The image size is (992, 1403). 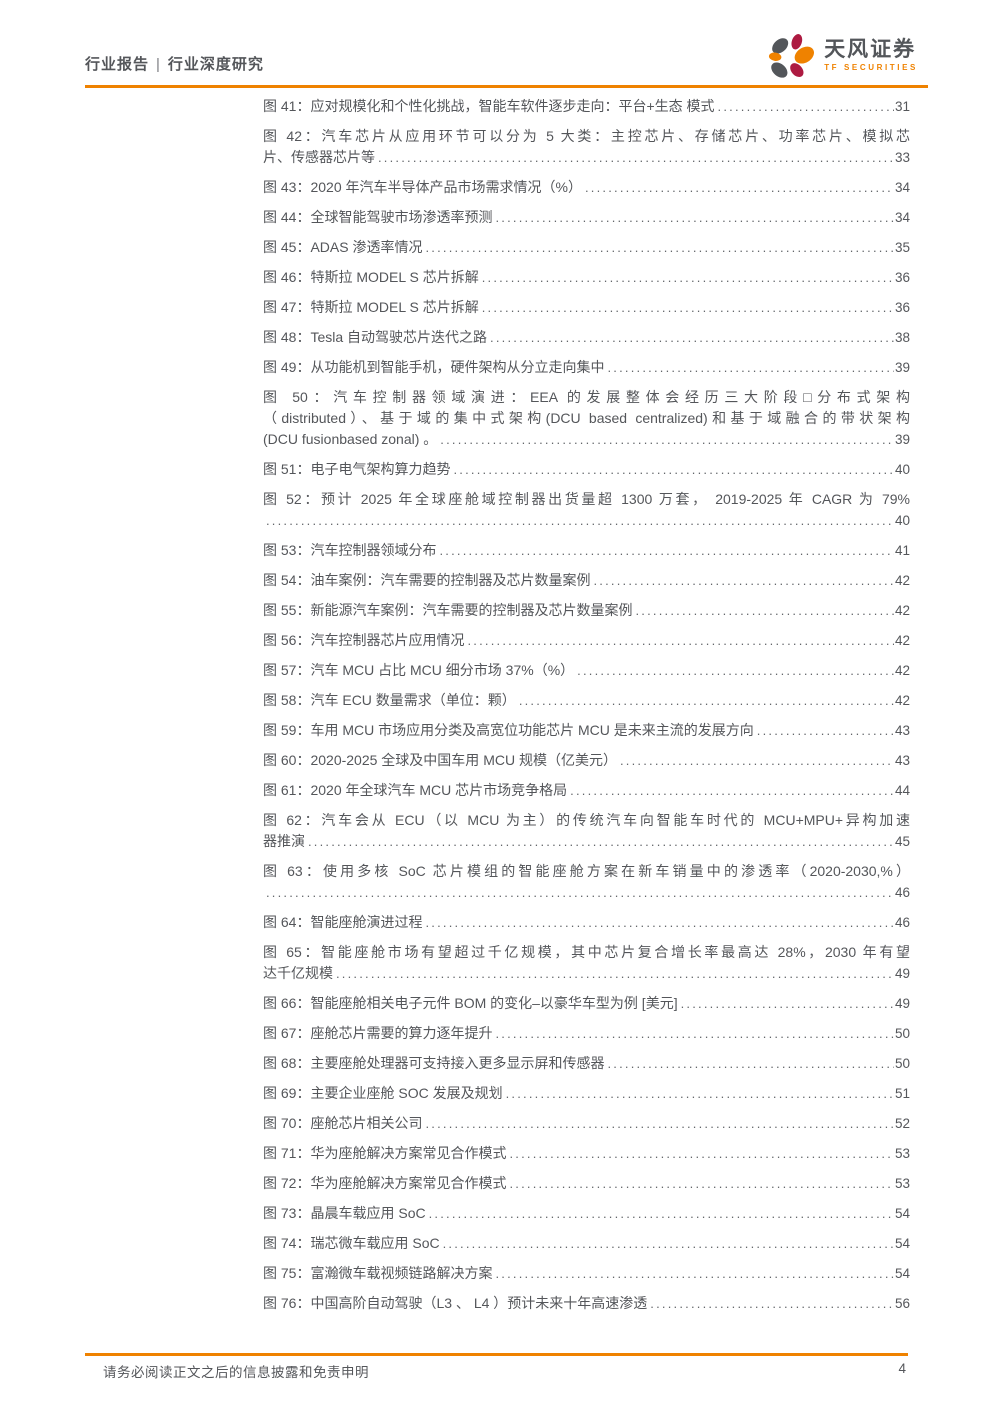 What do you see at coordinates (902, 1003) in the screenshot?
I see `toc-page-number: 49` at bounding box center [902, 1003].